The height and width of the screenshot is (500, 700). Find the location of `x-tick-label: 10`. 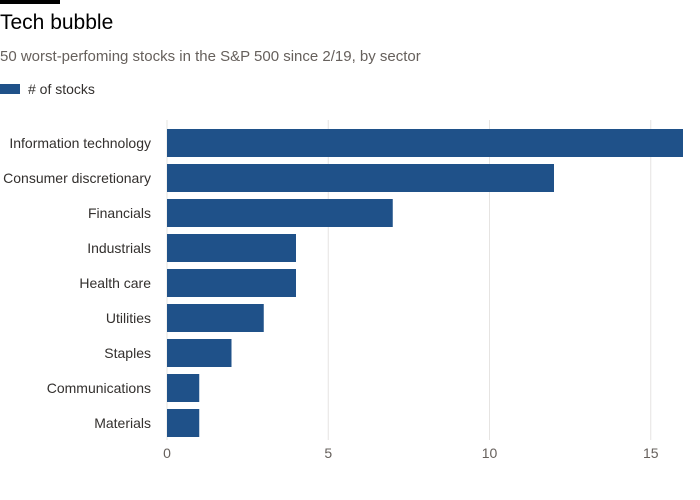

x-tick-label: 10 is located at coordinates (490, 453).